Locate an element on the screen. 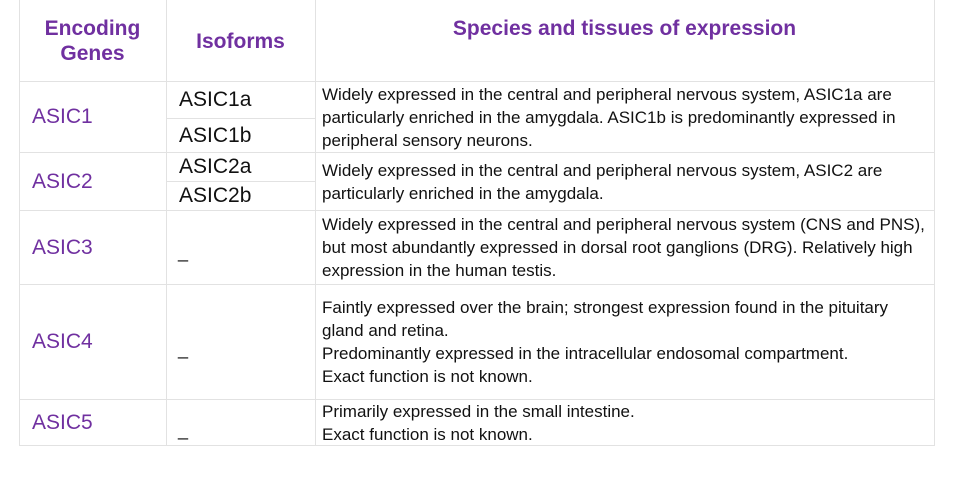 This screenshot has height=495, width=960. gene-label: ASIC3 is located at coordinates (62, 247).